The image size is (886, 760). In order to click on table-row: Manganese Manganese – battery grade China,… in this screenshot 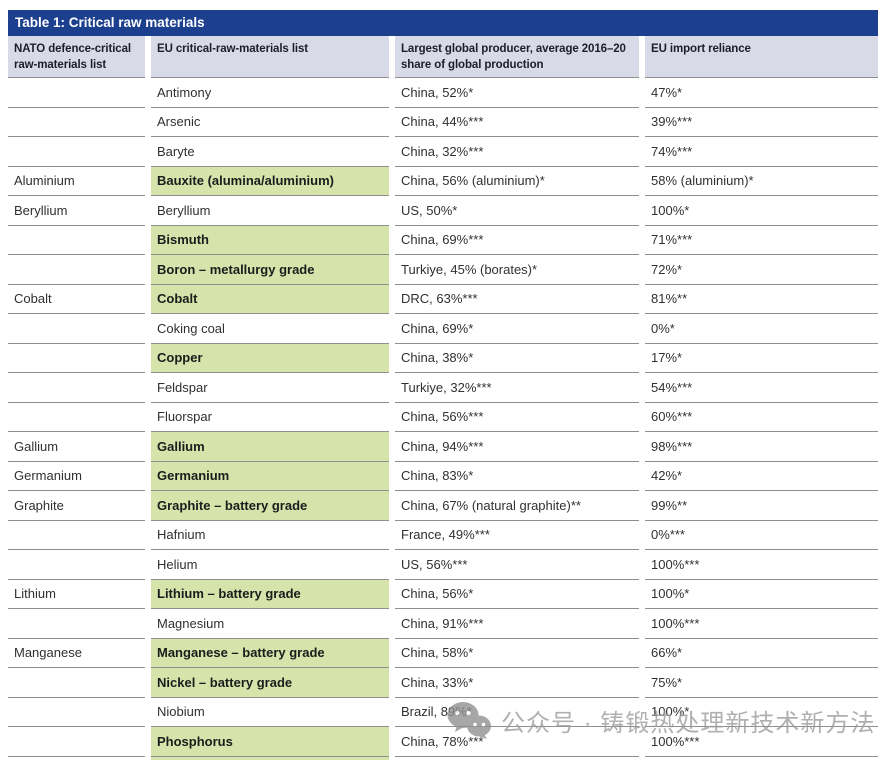, I will do `click(443, 653)`.